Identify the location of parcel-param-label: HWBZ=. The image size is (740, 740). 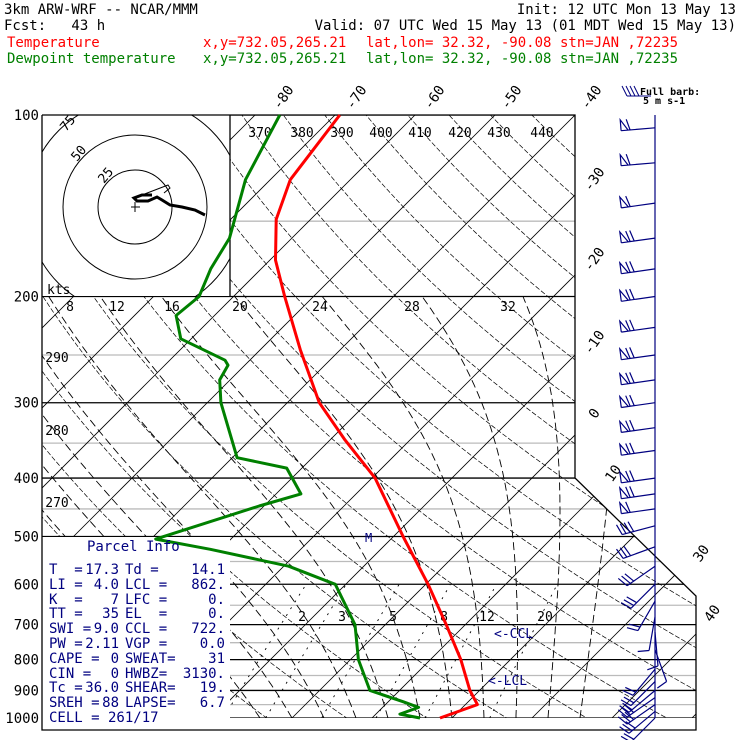
(146, 673).